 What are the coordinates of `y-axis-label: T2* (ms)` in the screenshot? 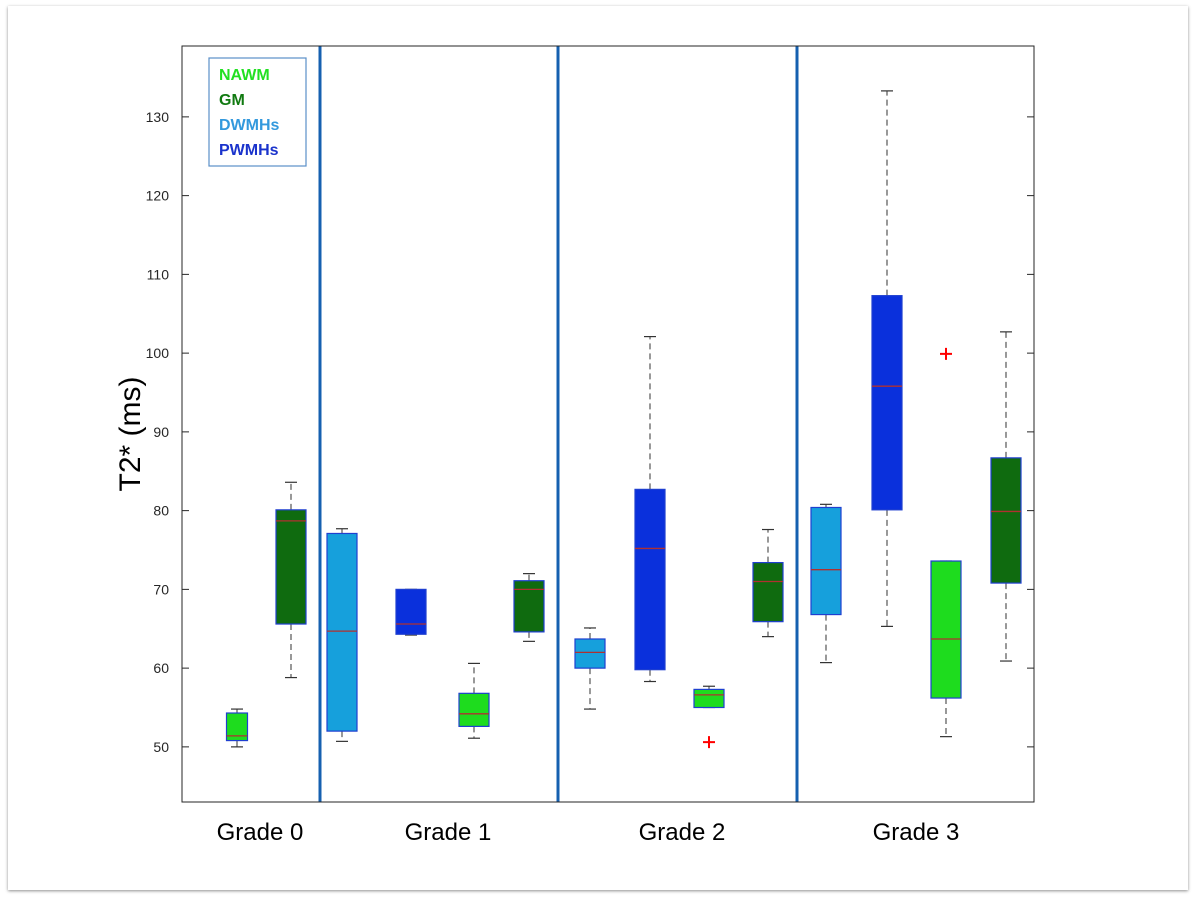 It's located at (130, 434).